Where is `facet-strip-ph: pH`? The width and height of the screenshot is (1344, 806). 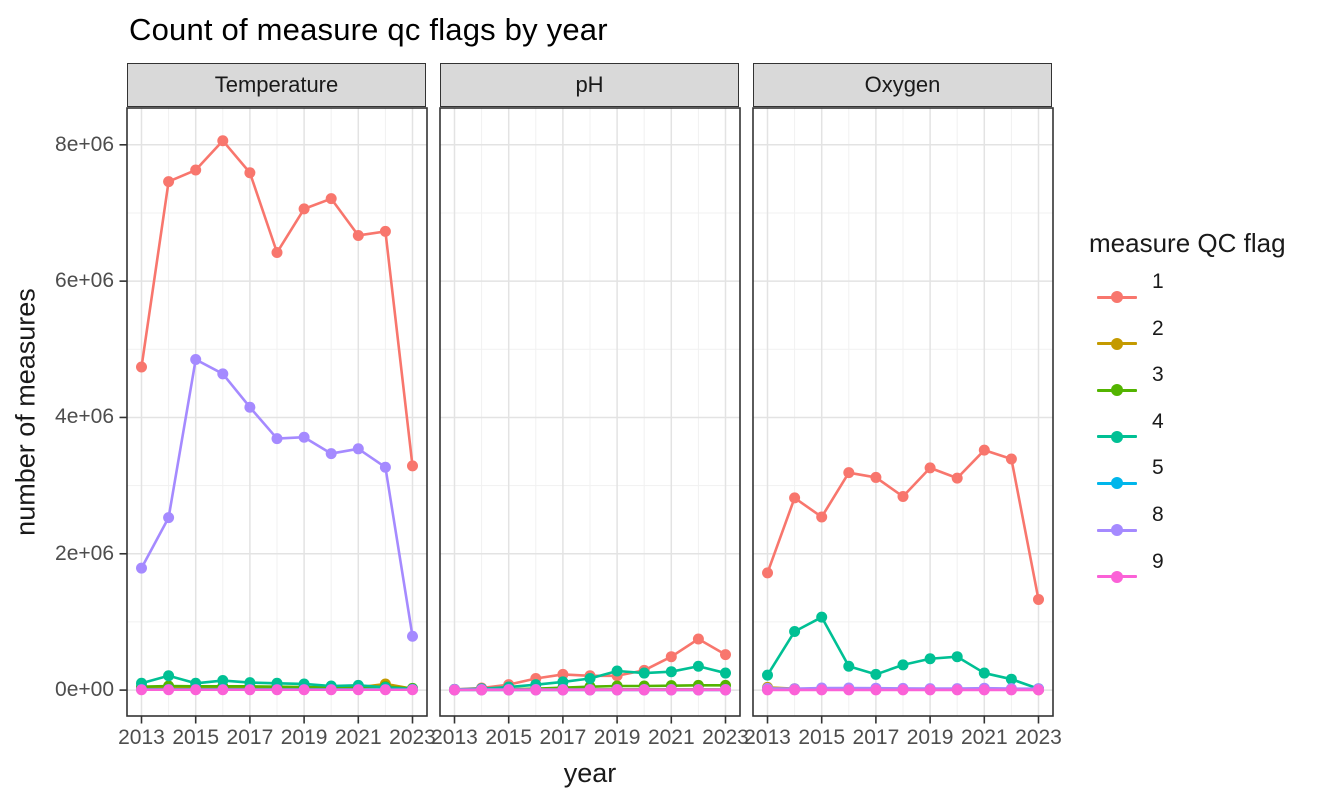 facet-strip-ph: pH is located at coordinates (589, 85).